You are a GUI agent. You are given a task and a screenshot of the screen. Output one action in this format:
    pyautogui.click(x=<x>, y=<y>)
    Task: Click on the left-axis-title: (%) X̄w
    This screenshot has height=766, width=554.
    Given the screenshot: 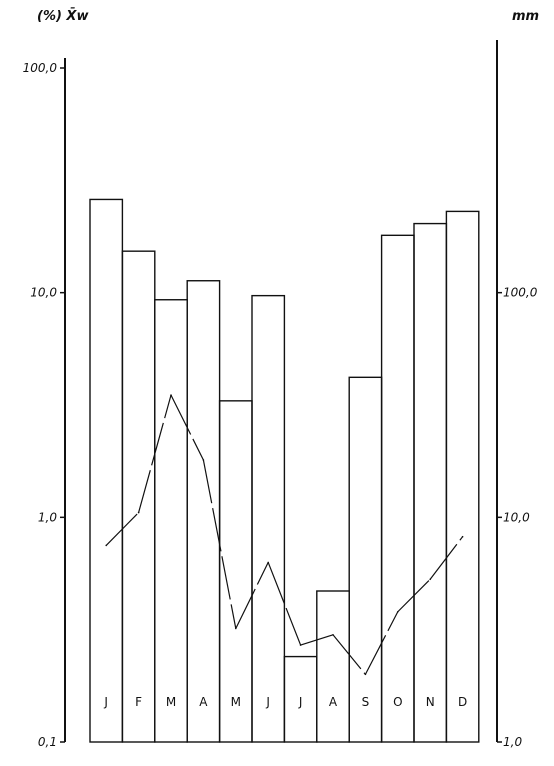 What is the action you would take?
    pyautogui.click(x=63, y=16)
    